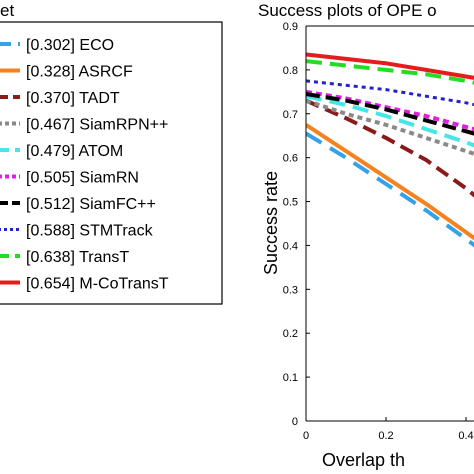 This screenshot has height=474, width=474. What do you see at coordinates (104, 257) in the screenshot?
I see `legend-series-name: TransT` at bounding box center [104, 257].